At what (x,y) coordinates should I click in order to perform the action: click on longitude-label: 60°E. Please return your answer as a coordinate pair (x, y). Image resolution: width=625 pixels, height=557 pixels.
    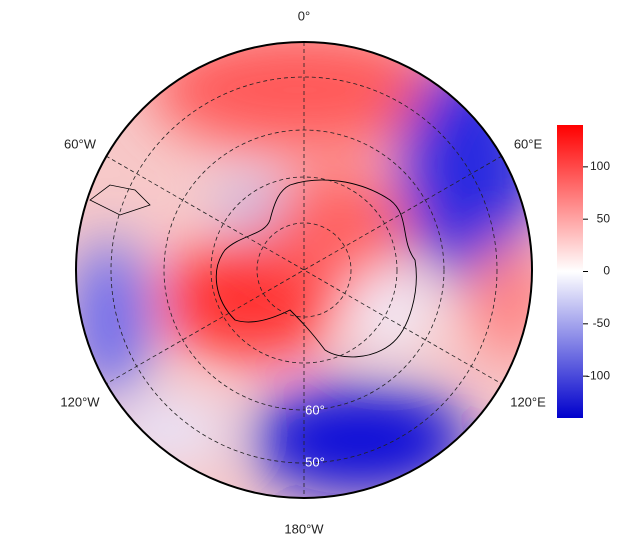
    Looking at the image, I should click on (528, 143).